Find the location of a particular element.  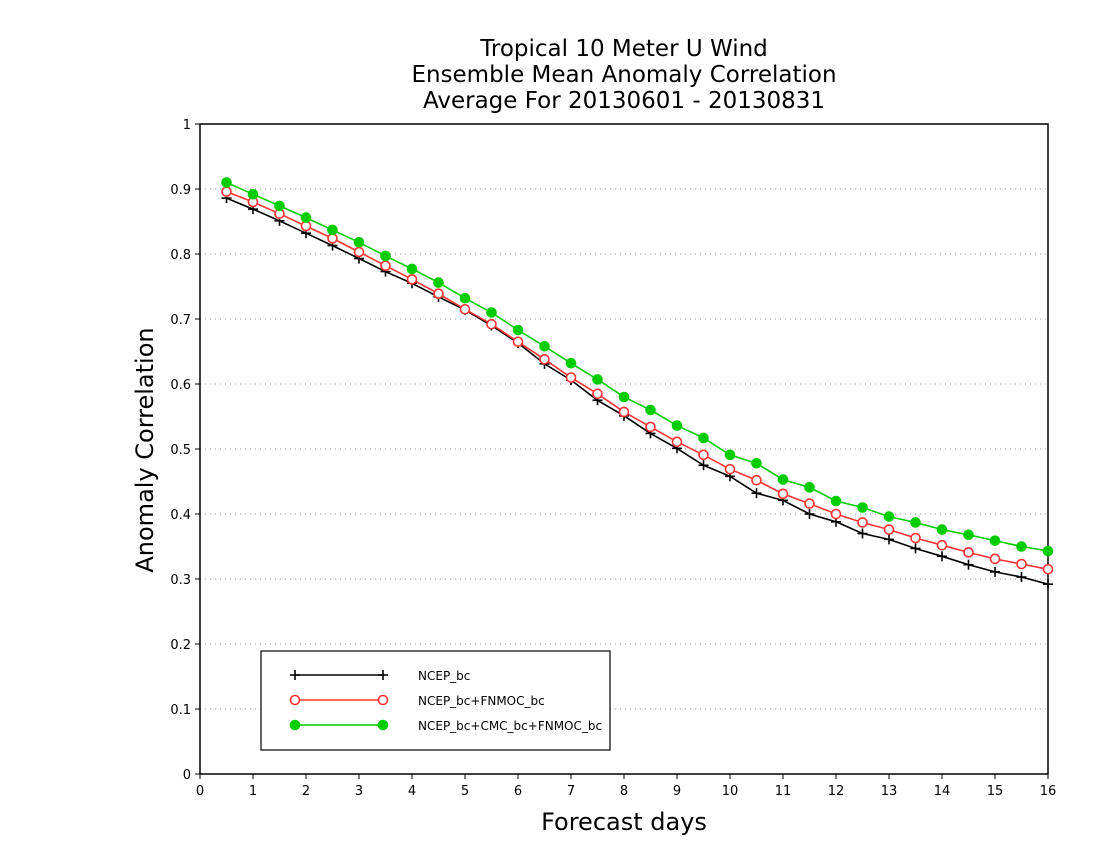

y-tick-label: 0 is located at coordinates (187, 775).